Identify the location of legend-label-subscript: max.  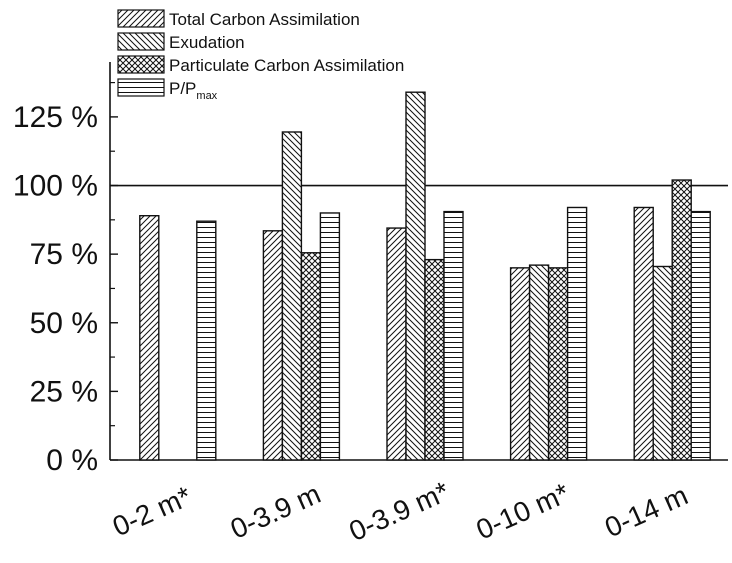
(206, 96).